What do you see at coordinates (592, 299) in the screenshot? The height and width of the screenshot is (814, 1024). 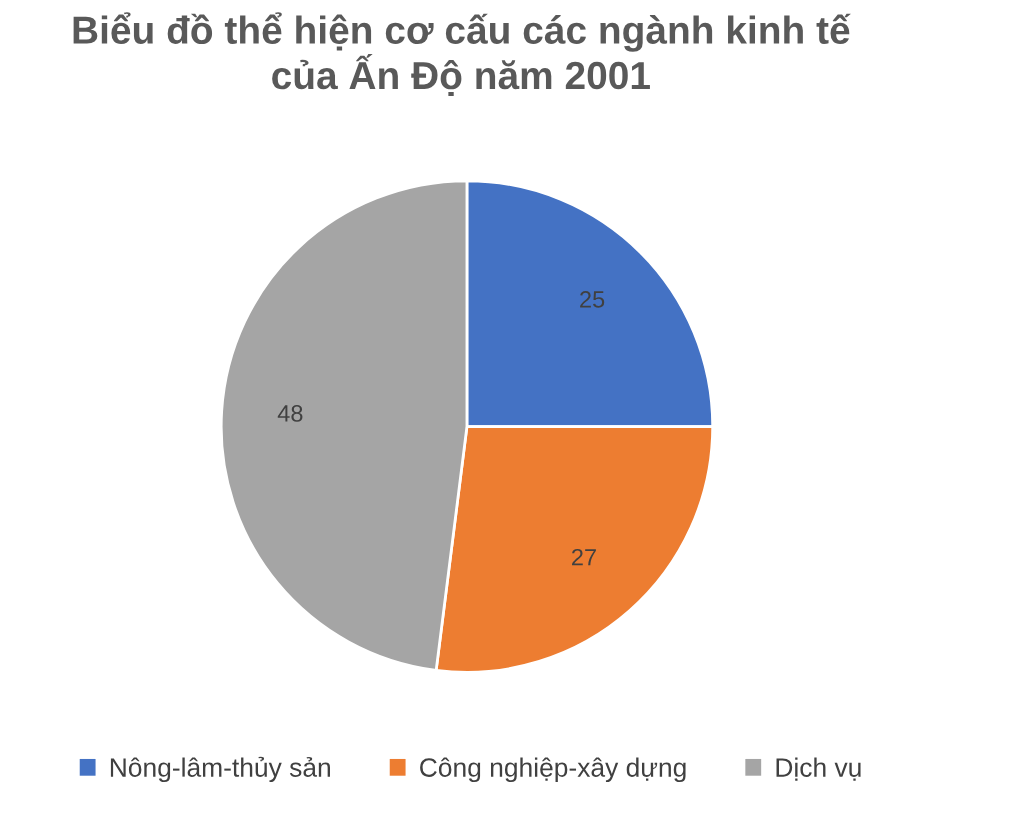 I see `data-label: 25` at bounding box center [592, 299].